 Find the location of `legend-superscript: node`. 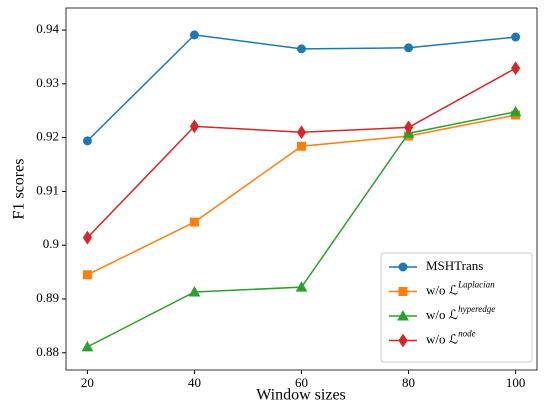

legend-superscript: node is located at coordinates (467, 334).